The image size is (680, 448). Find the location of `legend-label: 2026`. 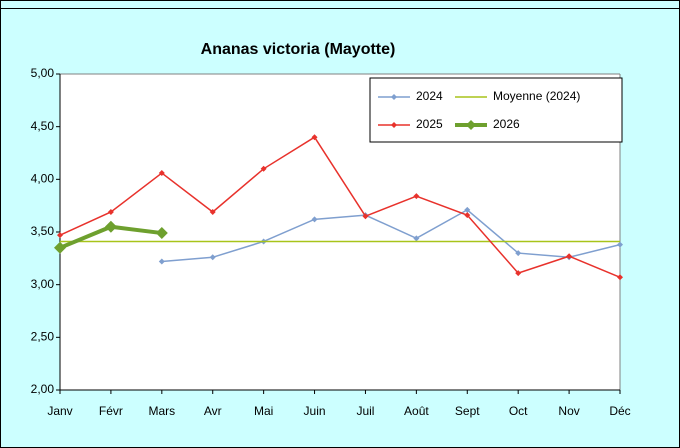

legend-label: 2026 is located at coordinates (506, 124).